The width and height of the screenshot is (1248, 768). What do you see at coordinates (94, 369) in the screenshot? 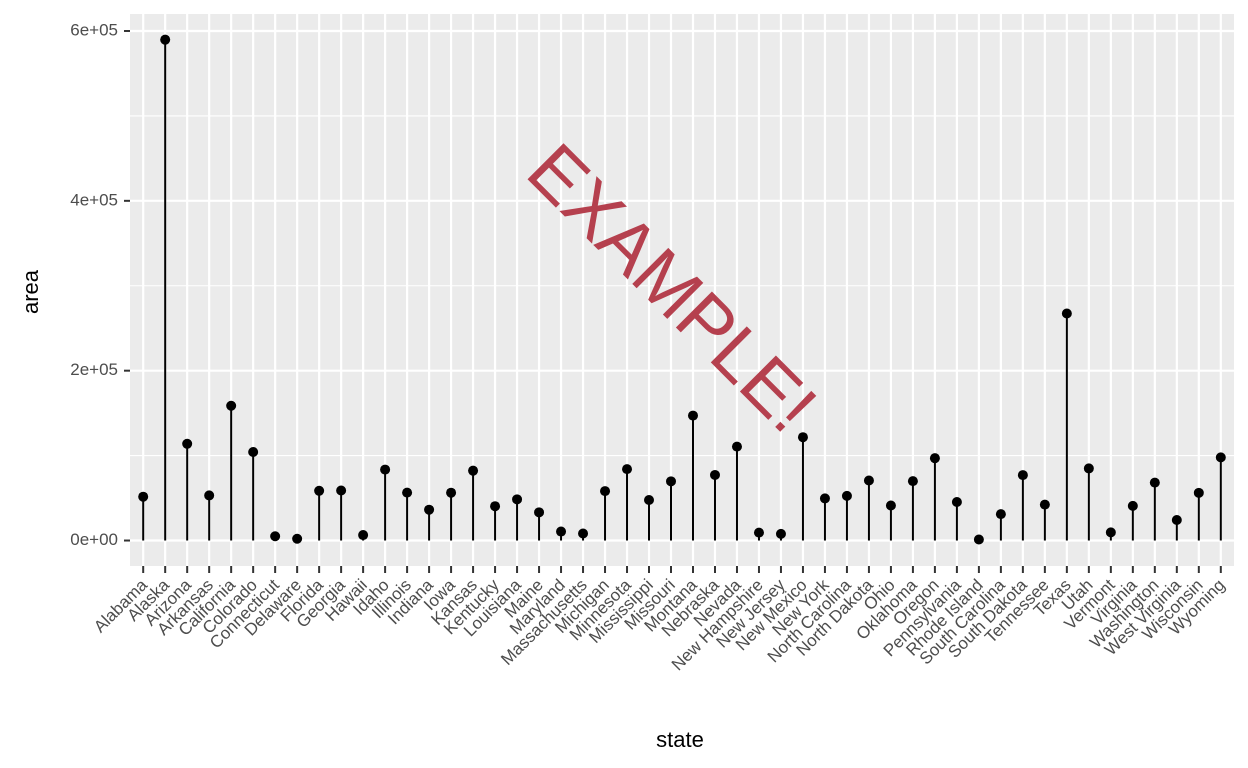
I see `y-tick-label: 2e+05` at bounding box center [94, 369].